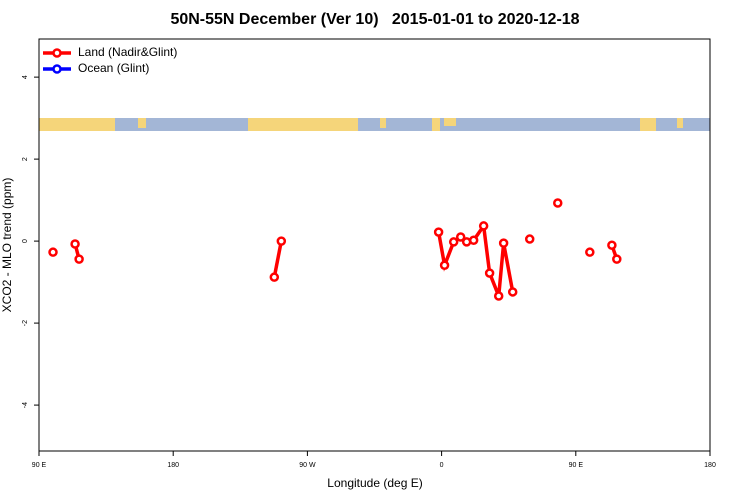  What do you see at coordinates (25, 323) in the screenshot?
I see `y-tick-label: -2` at bounding box center [25, 323].